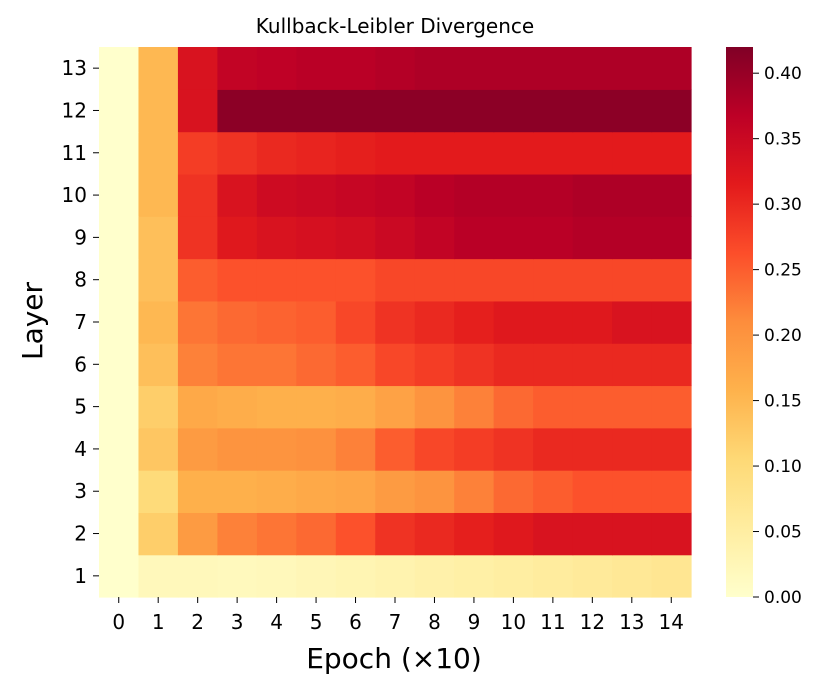 The width and height of the screenshot is (831, 692). I want to click on x-tick-label: 6, so click(355, 622).